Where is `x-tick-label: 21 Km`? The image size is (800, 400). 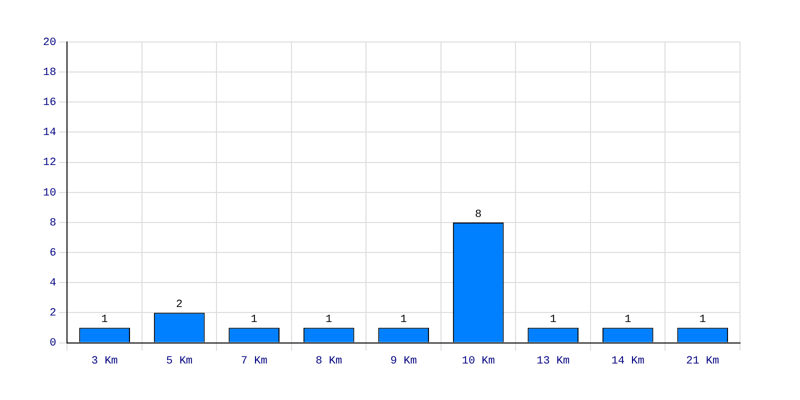 x-tick-label: 21 Km is located at coordinates (703, 361).